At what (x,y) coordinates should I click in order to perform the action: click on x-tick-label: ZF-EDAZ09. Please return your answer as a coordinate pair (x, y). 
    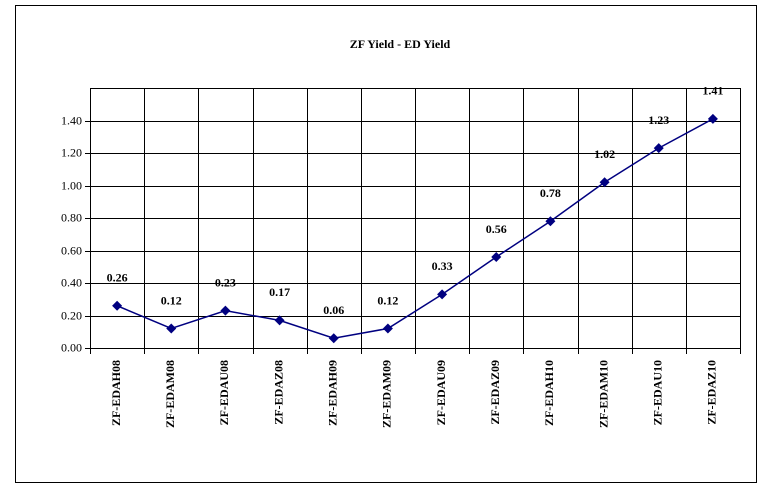
    Looking at the image, I should click on (495, 392).